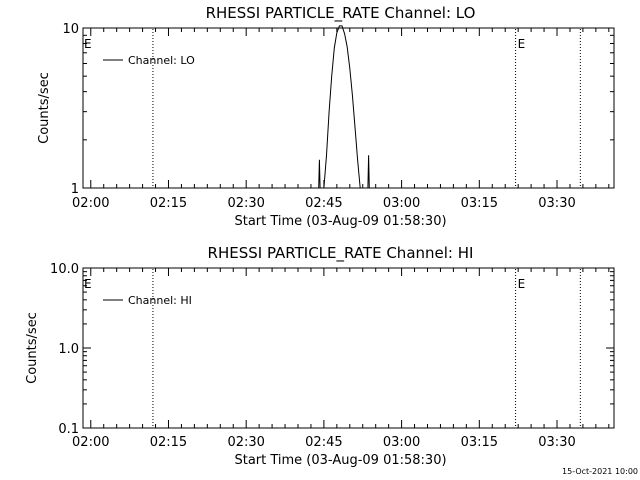 The width and height of the screenshot is (640, 480). Describe the element at coordinates (70, 29) in the screenshot. I see `y-tick-label: 10` at that location.